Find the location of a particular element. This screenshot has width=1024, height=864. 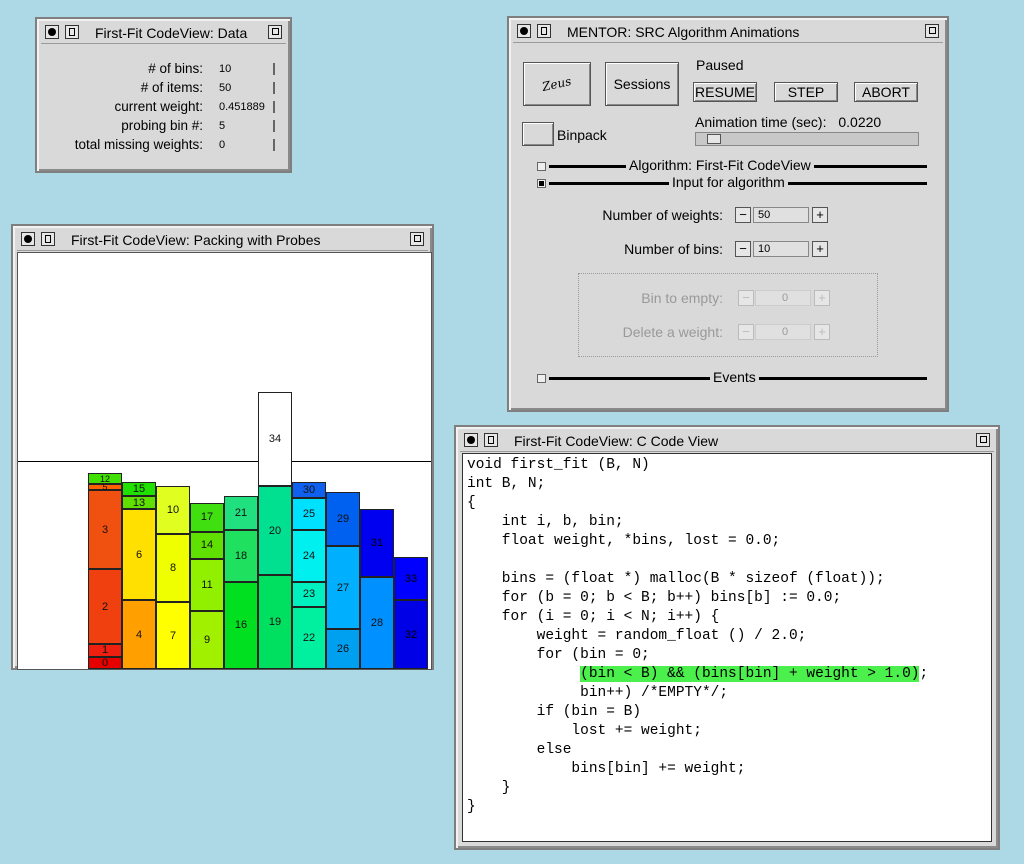

code-line: lost += weight; is located at coordinates (584, 731).